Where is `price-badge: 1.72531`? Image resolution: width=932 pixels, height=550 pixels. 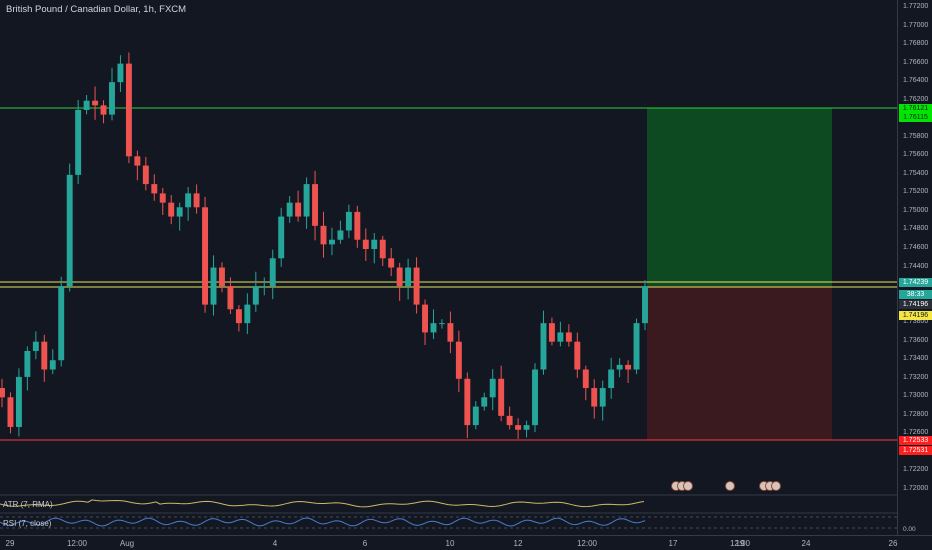
price-badge: 1.72531 is located at coordinates (915, 450).